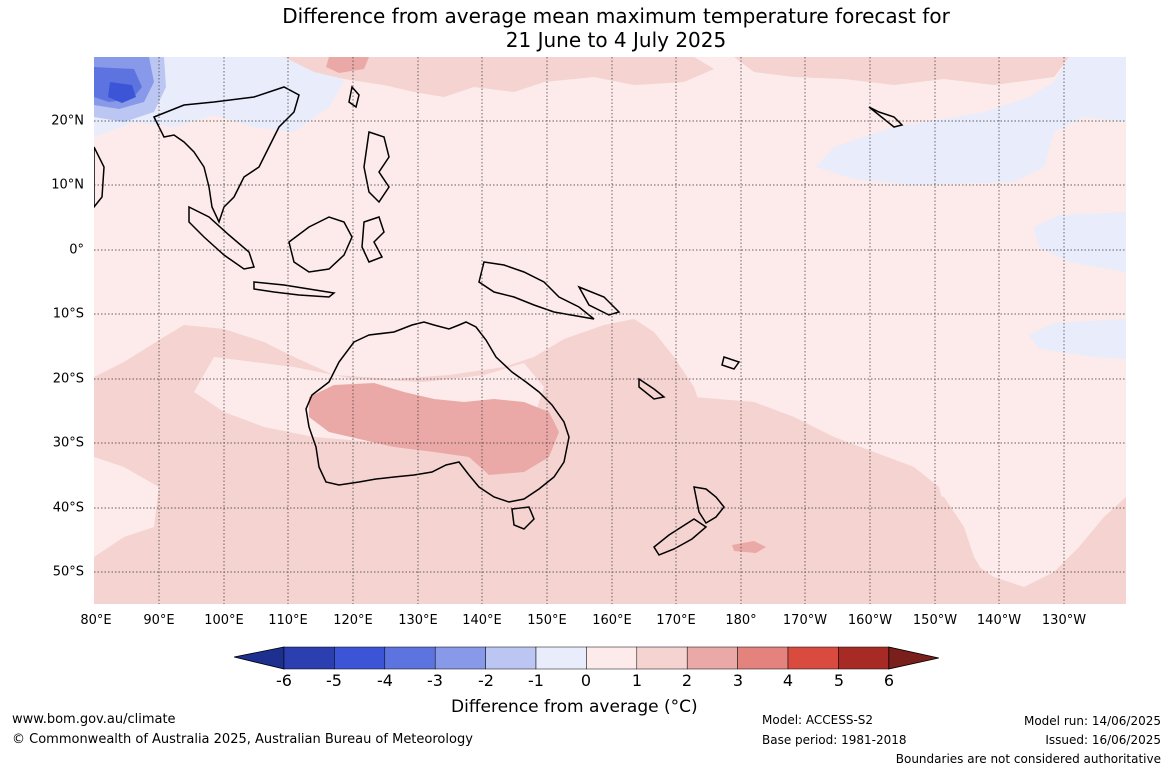  Describe the element at coordinates (652, 388) in the screenshot. I see `new-caledonia-coast` at that location.